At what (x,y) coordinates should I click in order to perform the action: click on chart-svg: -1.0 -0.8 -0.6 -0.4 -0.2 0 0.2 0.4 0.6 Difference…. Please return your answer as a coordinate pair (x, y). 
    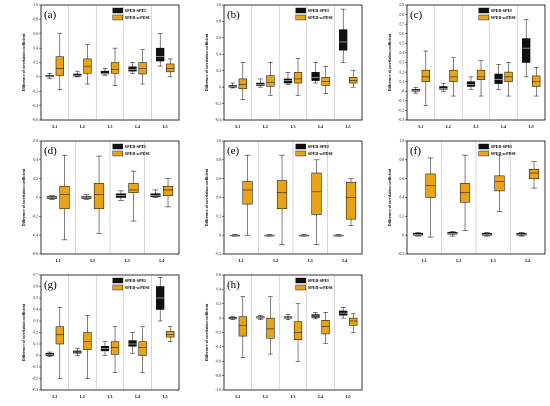
    Looking at the image, I should click on (284, 336).